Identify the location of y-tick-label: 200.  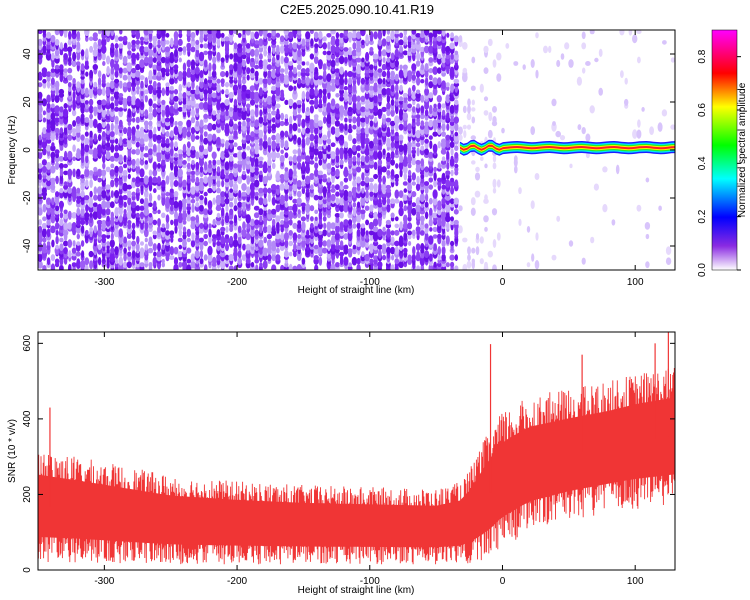
(27, 494).